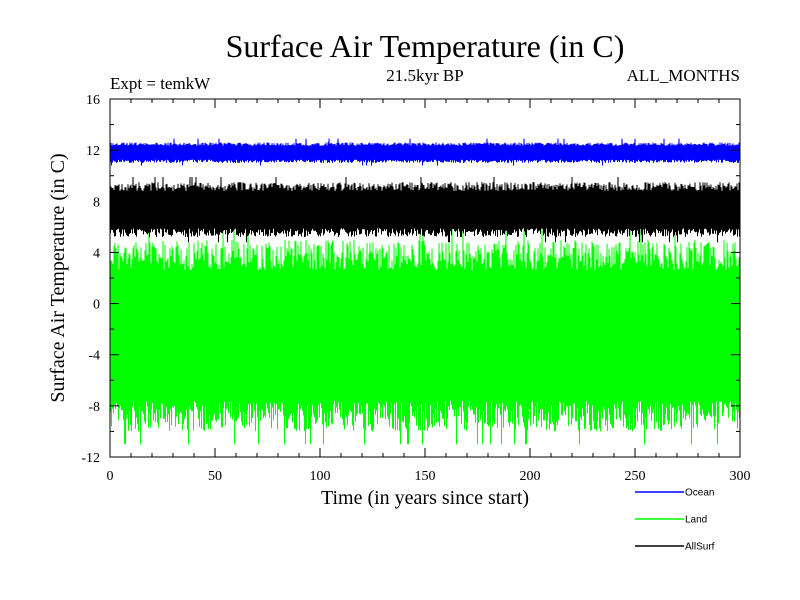 The height and width of the screenshot is (600, 800). What do you see at coordinates (675, 520) in the screenshot?
I see `legend: Ocean Land AllSurf` at bounding box center [675, 520].